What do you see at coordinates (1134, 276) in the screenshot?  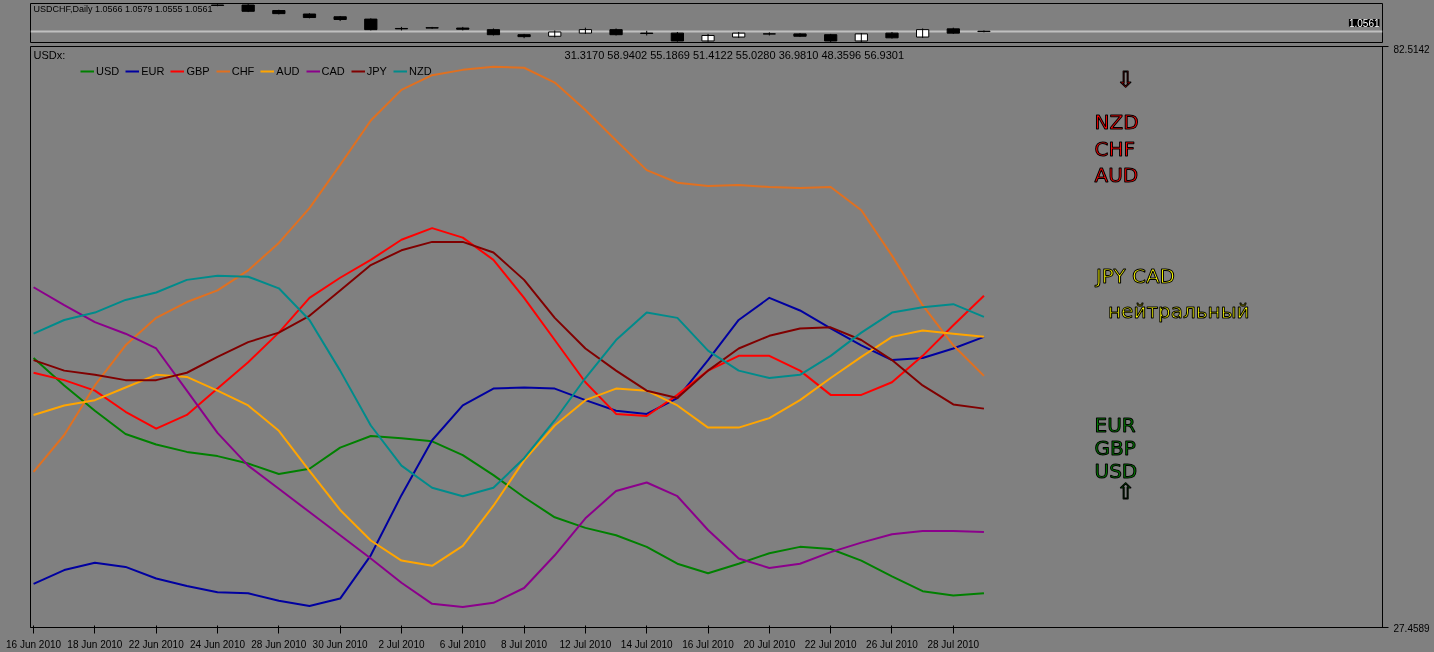 I see `text: JPY CAD` at bounding box center [1134, 276].